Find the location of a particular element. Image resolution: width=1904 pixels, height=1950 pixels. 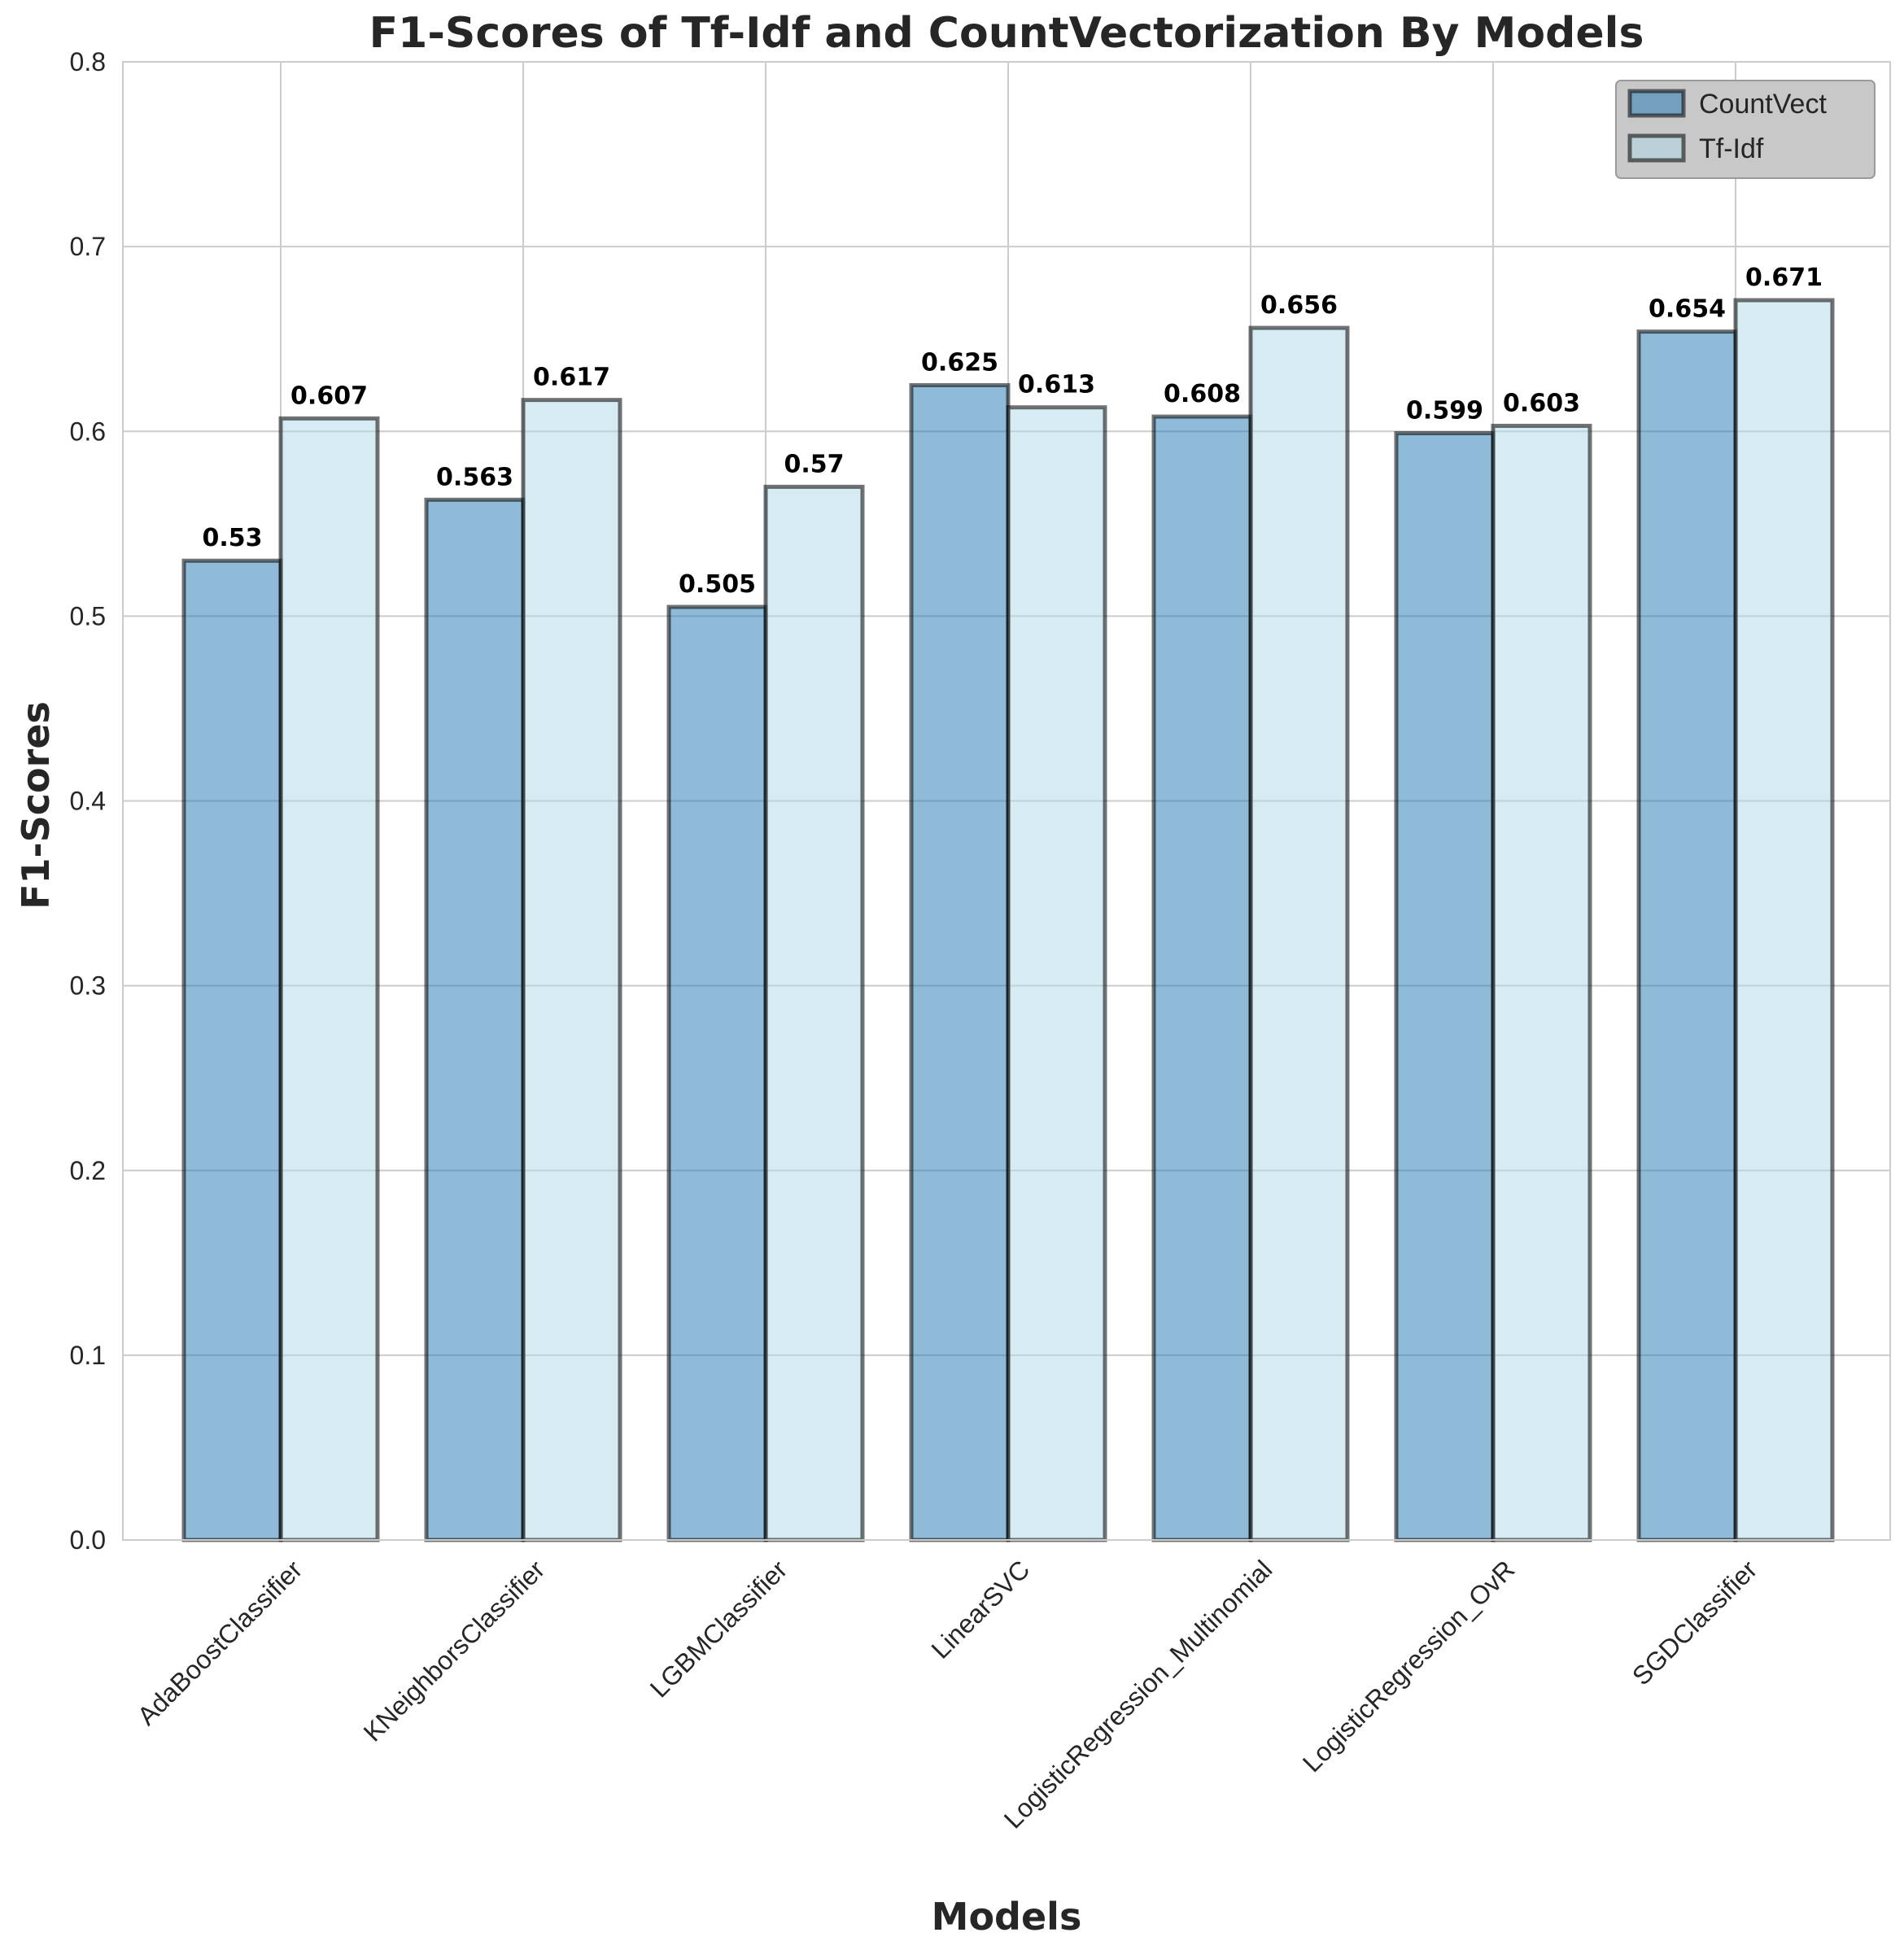

y-axis-ticks: 0.0 0.1 0.2 0.3 0.4 0.5 0.6 0.7 0.8 is located at coordinates (88, 801).